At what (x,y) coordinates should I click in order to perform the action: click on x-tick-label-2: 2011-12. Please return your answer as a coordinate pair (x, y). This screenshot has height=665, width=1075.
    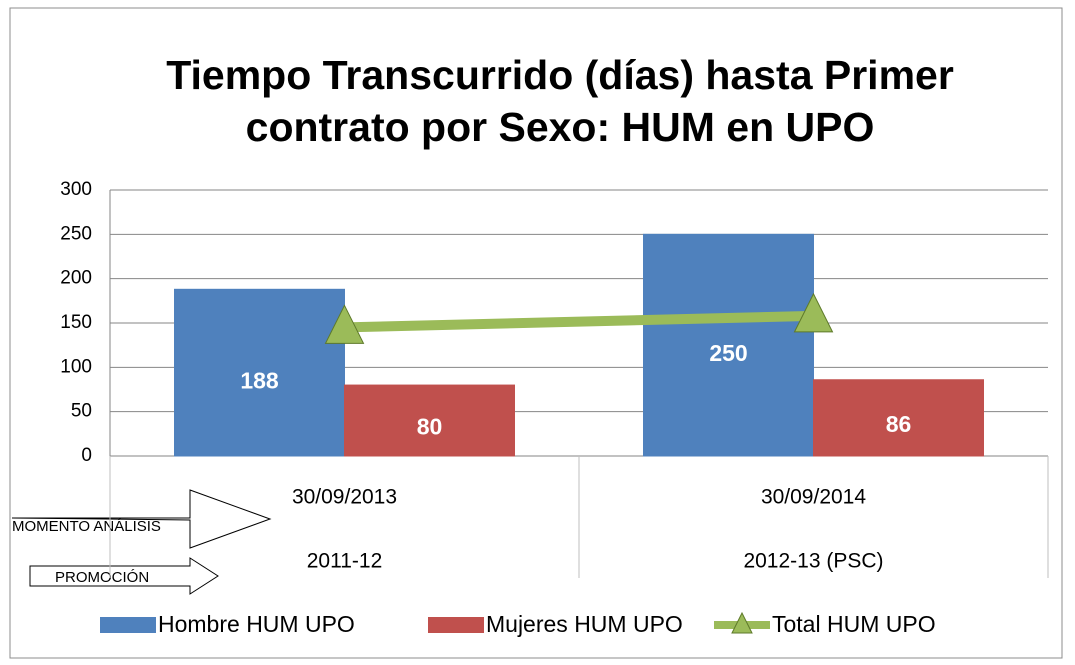
    Looking at the image, I should click on (345, 561).